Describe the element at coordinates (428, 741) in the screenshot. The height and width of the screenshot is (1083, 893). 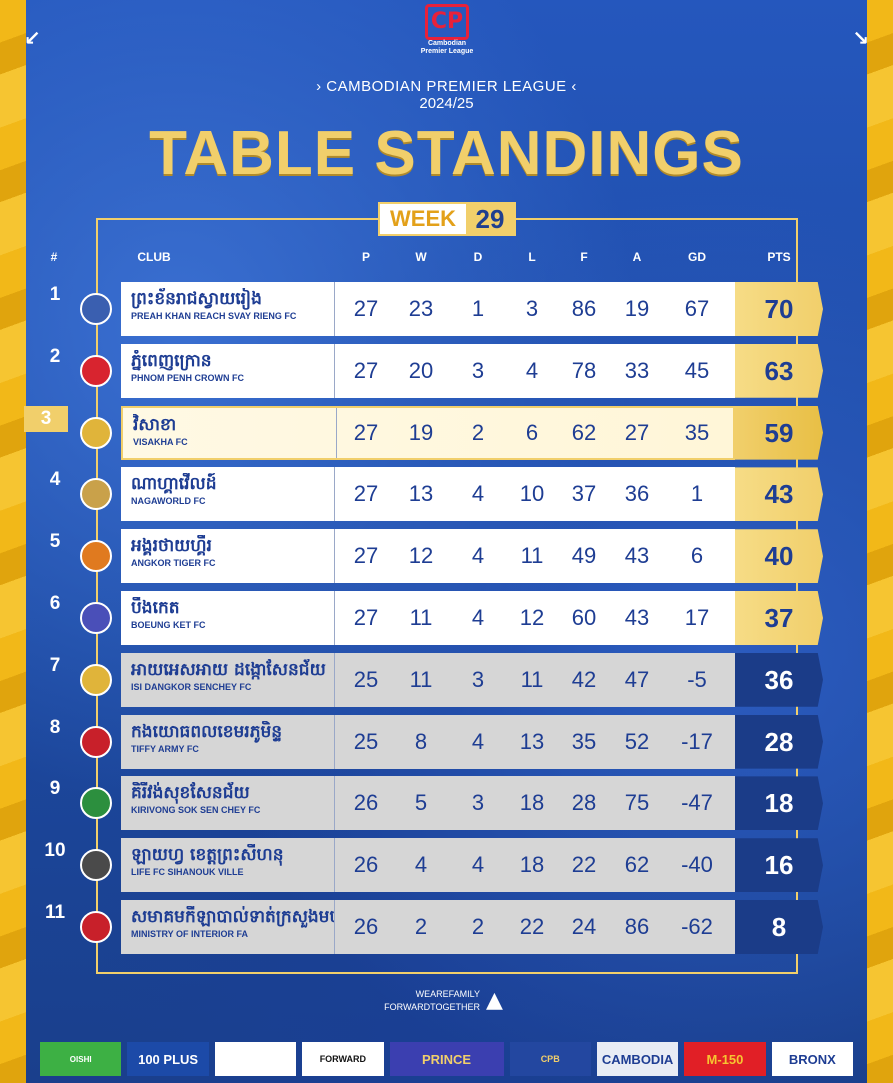
I see `row-card: កងយោធពលខេមរភូមិន្ទ TIFFY ARMY FC` at that location.